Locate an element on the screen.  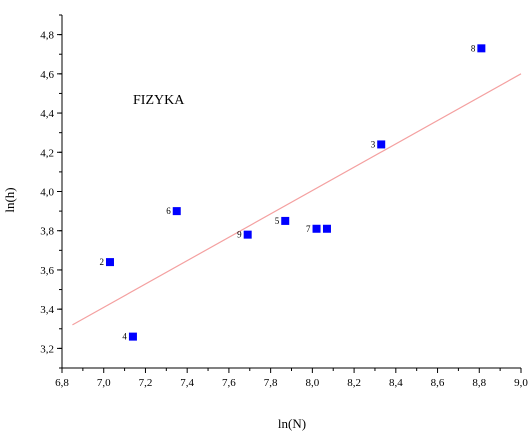
point-label: 8 is located at coordinates (473, 48).